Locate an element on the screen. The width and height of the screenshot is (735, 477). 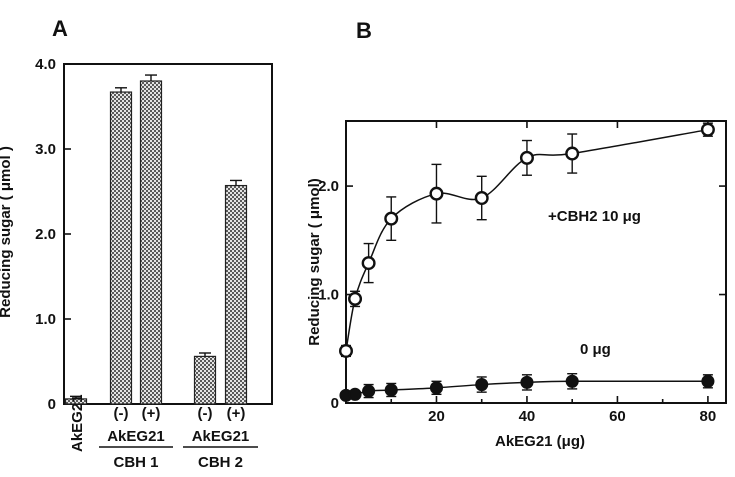
panel-a-y-axis: 0 1.0 2.0 3.0 4.0 is located at coordinates (53, 234).